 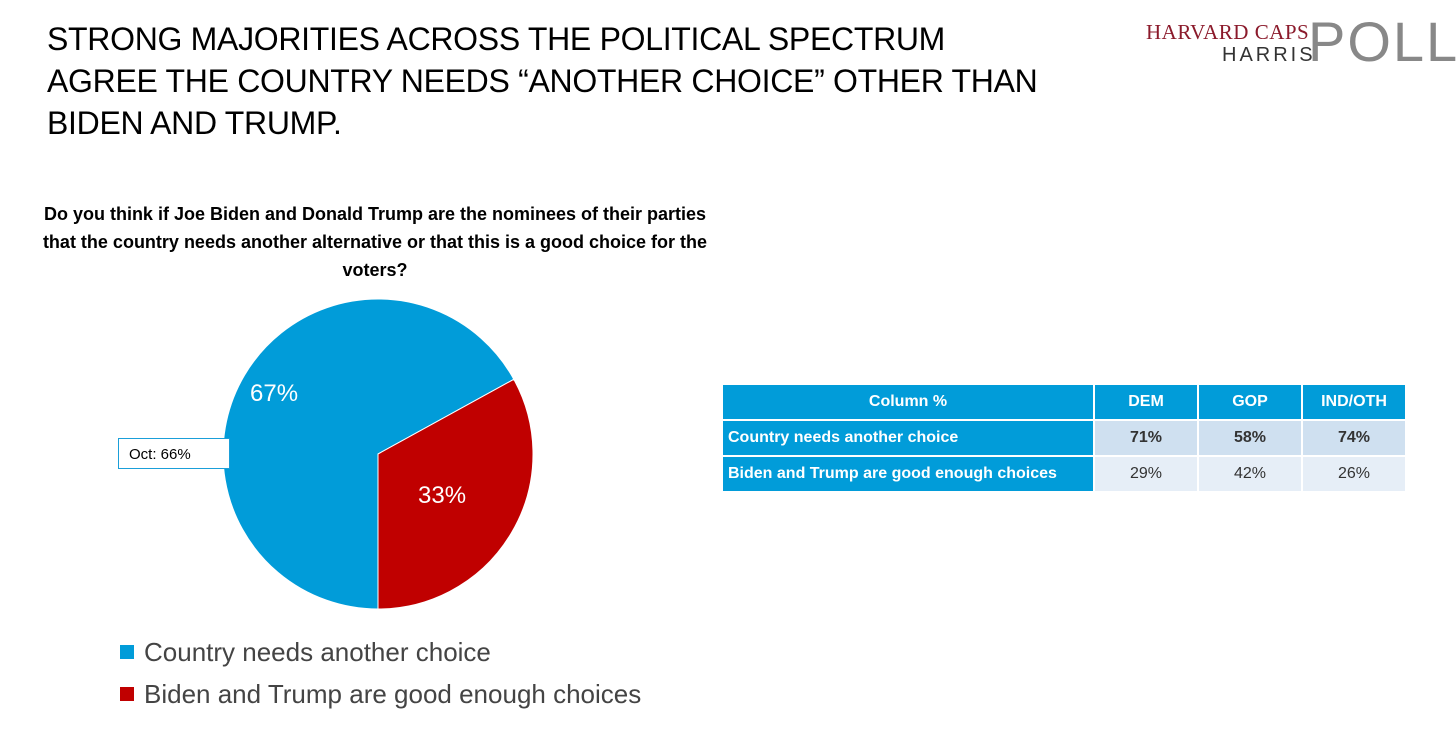 I want to click on pie-chart, so click(x=378, y=454).